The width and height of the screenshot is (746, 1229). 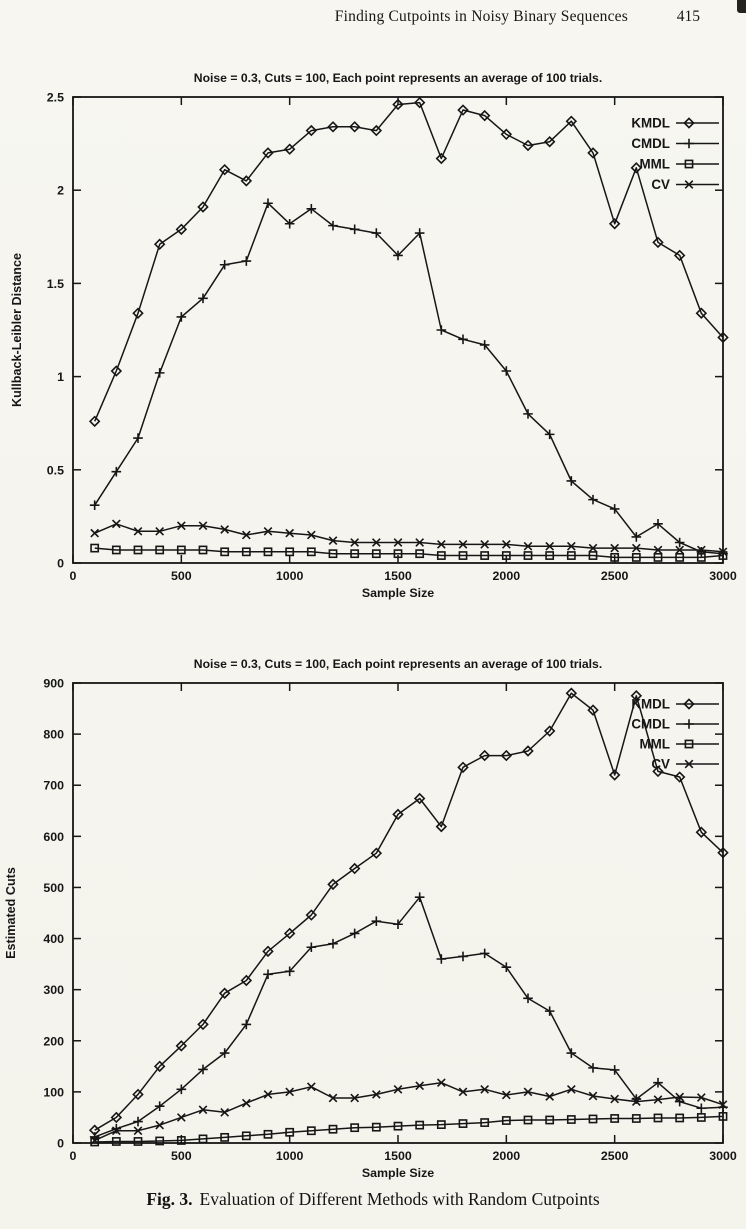 What do you see at coordinates (615, 576) in the screenshot?
I see `x-tick-label: 2500` at bounding box center [615, 576].